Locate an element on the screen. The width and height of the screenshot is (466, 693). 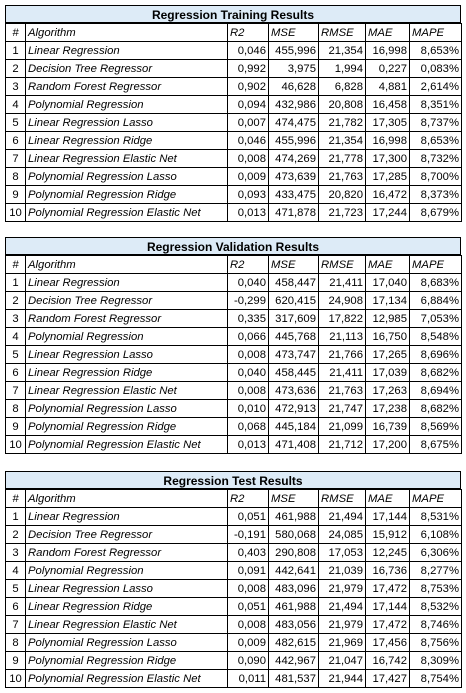
cell-r2: 0,091 is located at coordinates (248, 570).